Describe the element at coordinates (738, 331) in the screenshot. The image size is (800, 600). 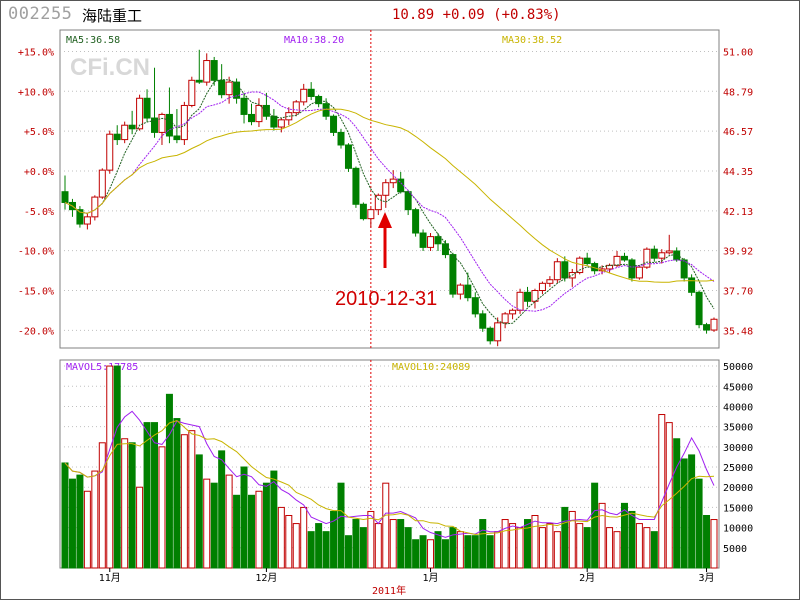
I see `right-price-tick: 35.48` at that location.